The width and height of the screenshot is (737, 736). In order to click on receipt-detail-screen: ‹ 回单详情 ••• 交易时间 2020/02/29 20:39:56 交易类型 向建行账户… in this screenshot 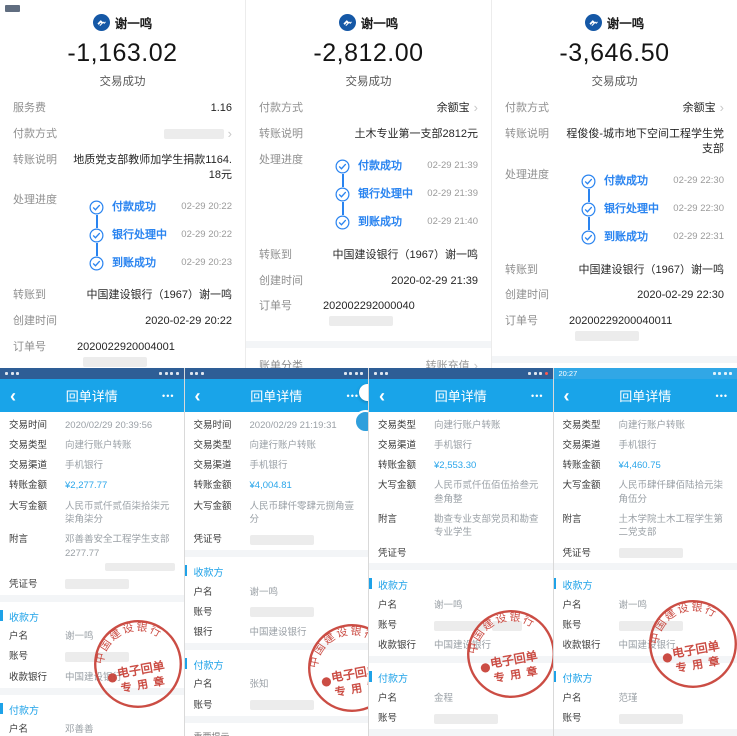, I will do `click(92, 552)`.